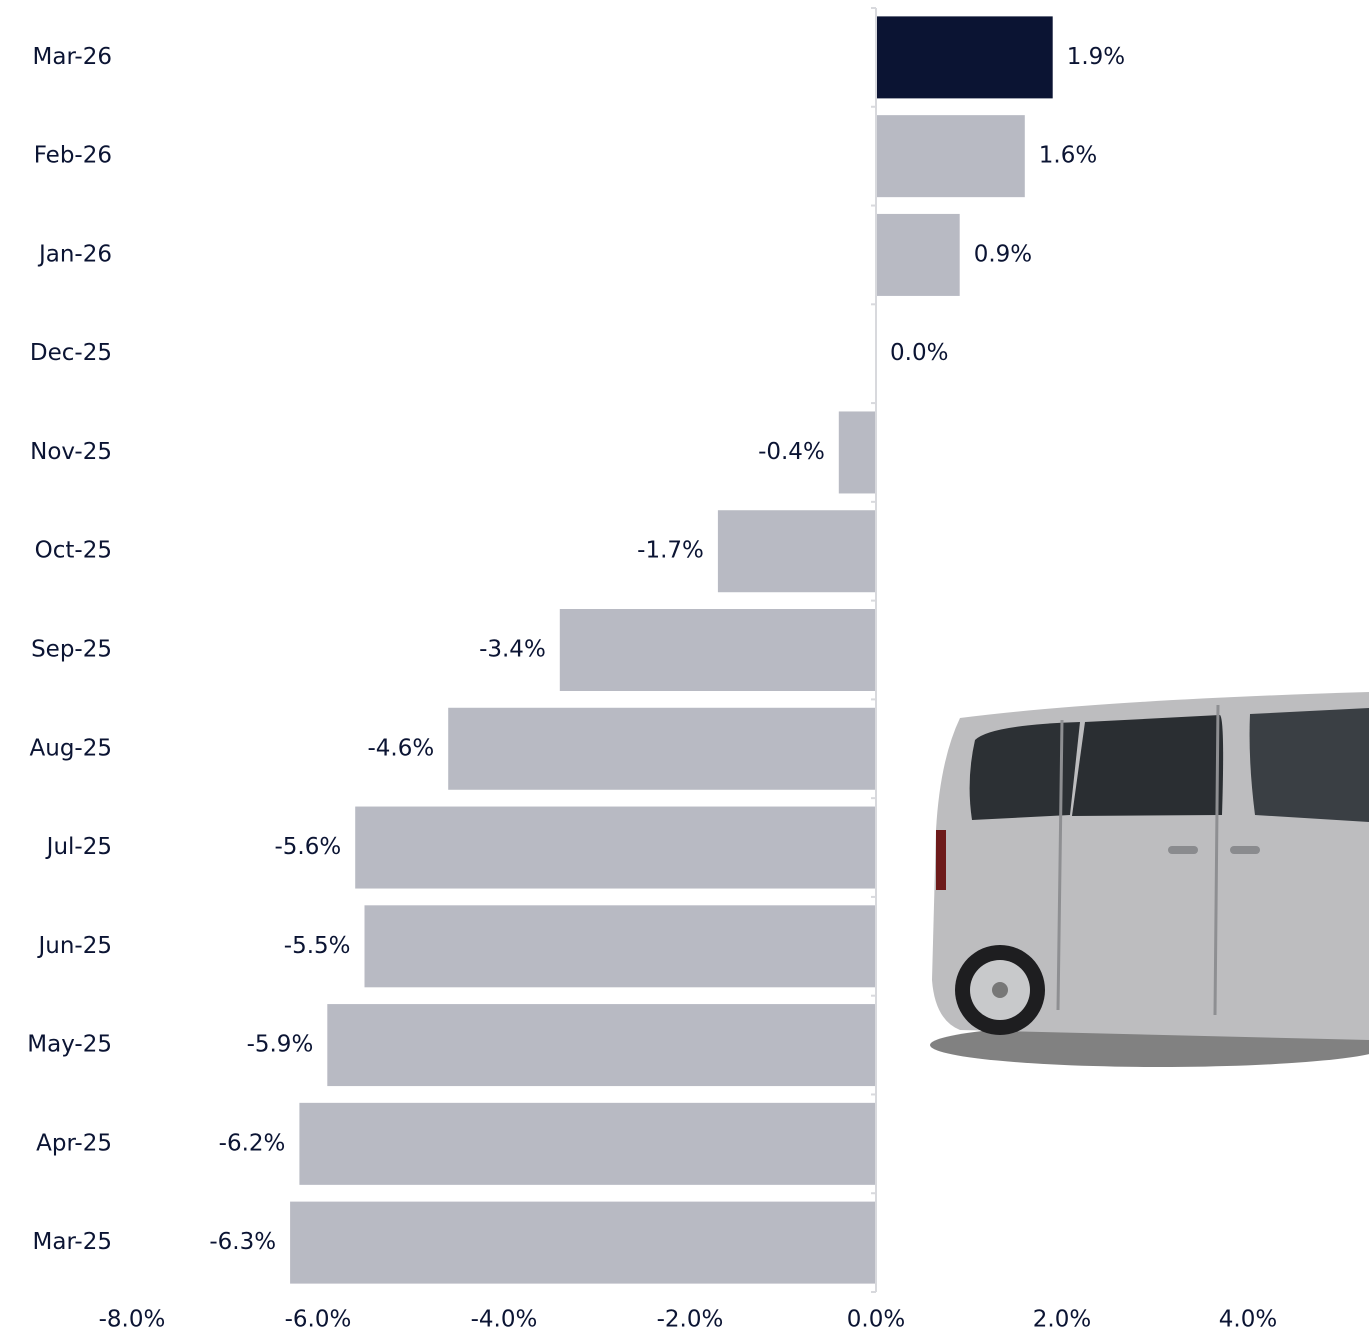 The width and height of the screenshot is (1369, 1332). I want to click on x-tick-label: -4.0%, so click(504, 1319).